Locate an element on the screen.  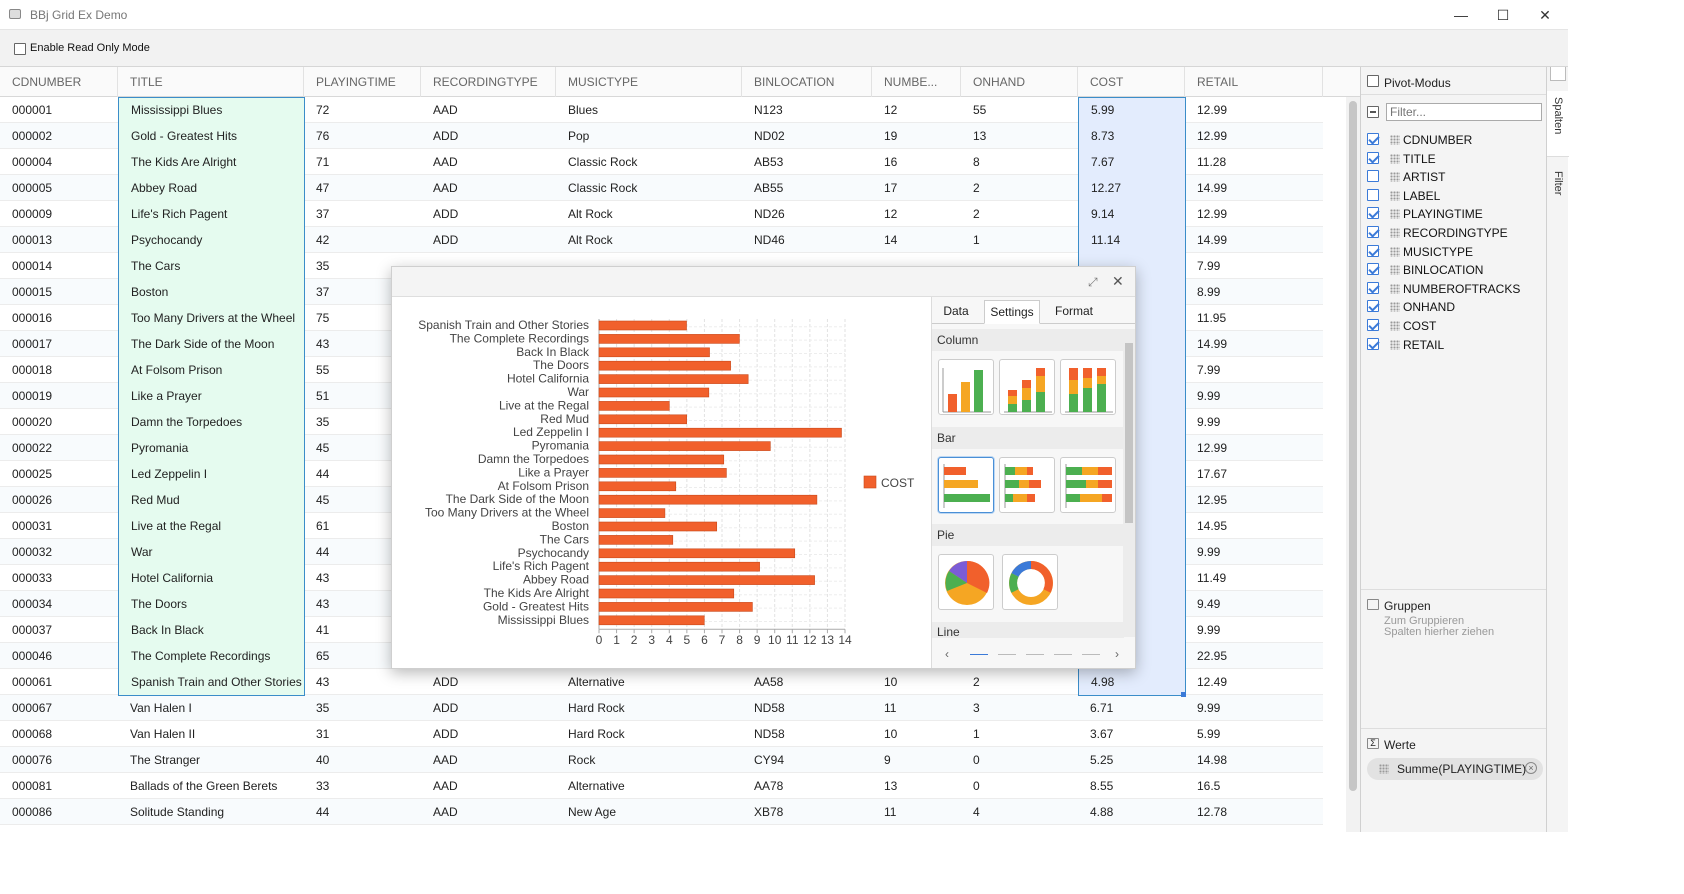
table-cell: Ballads of the Green Berets is located at coordinates (204, 786).